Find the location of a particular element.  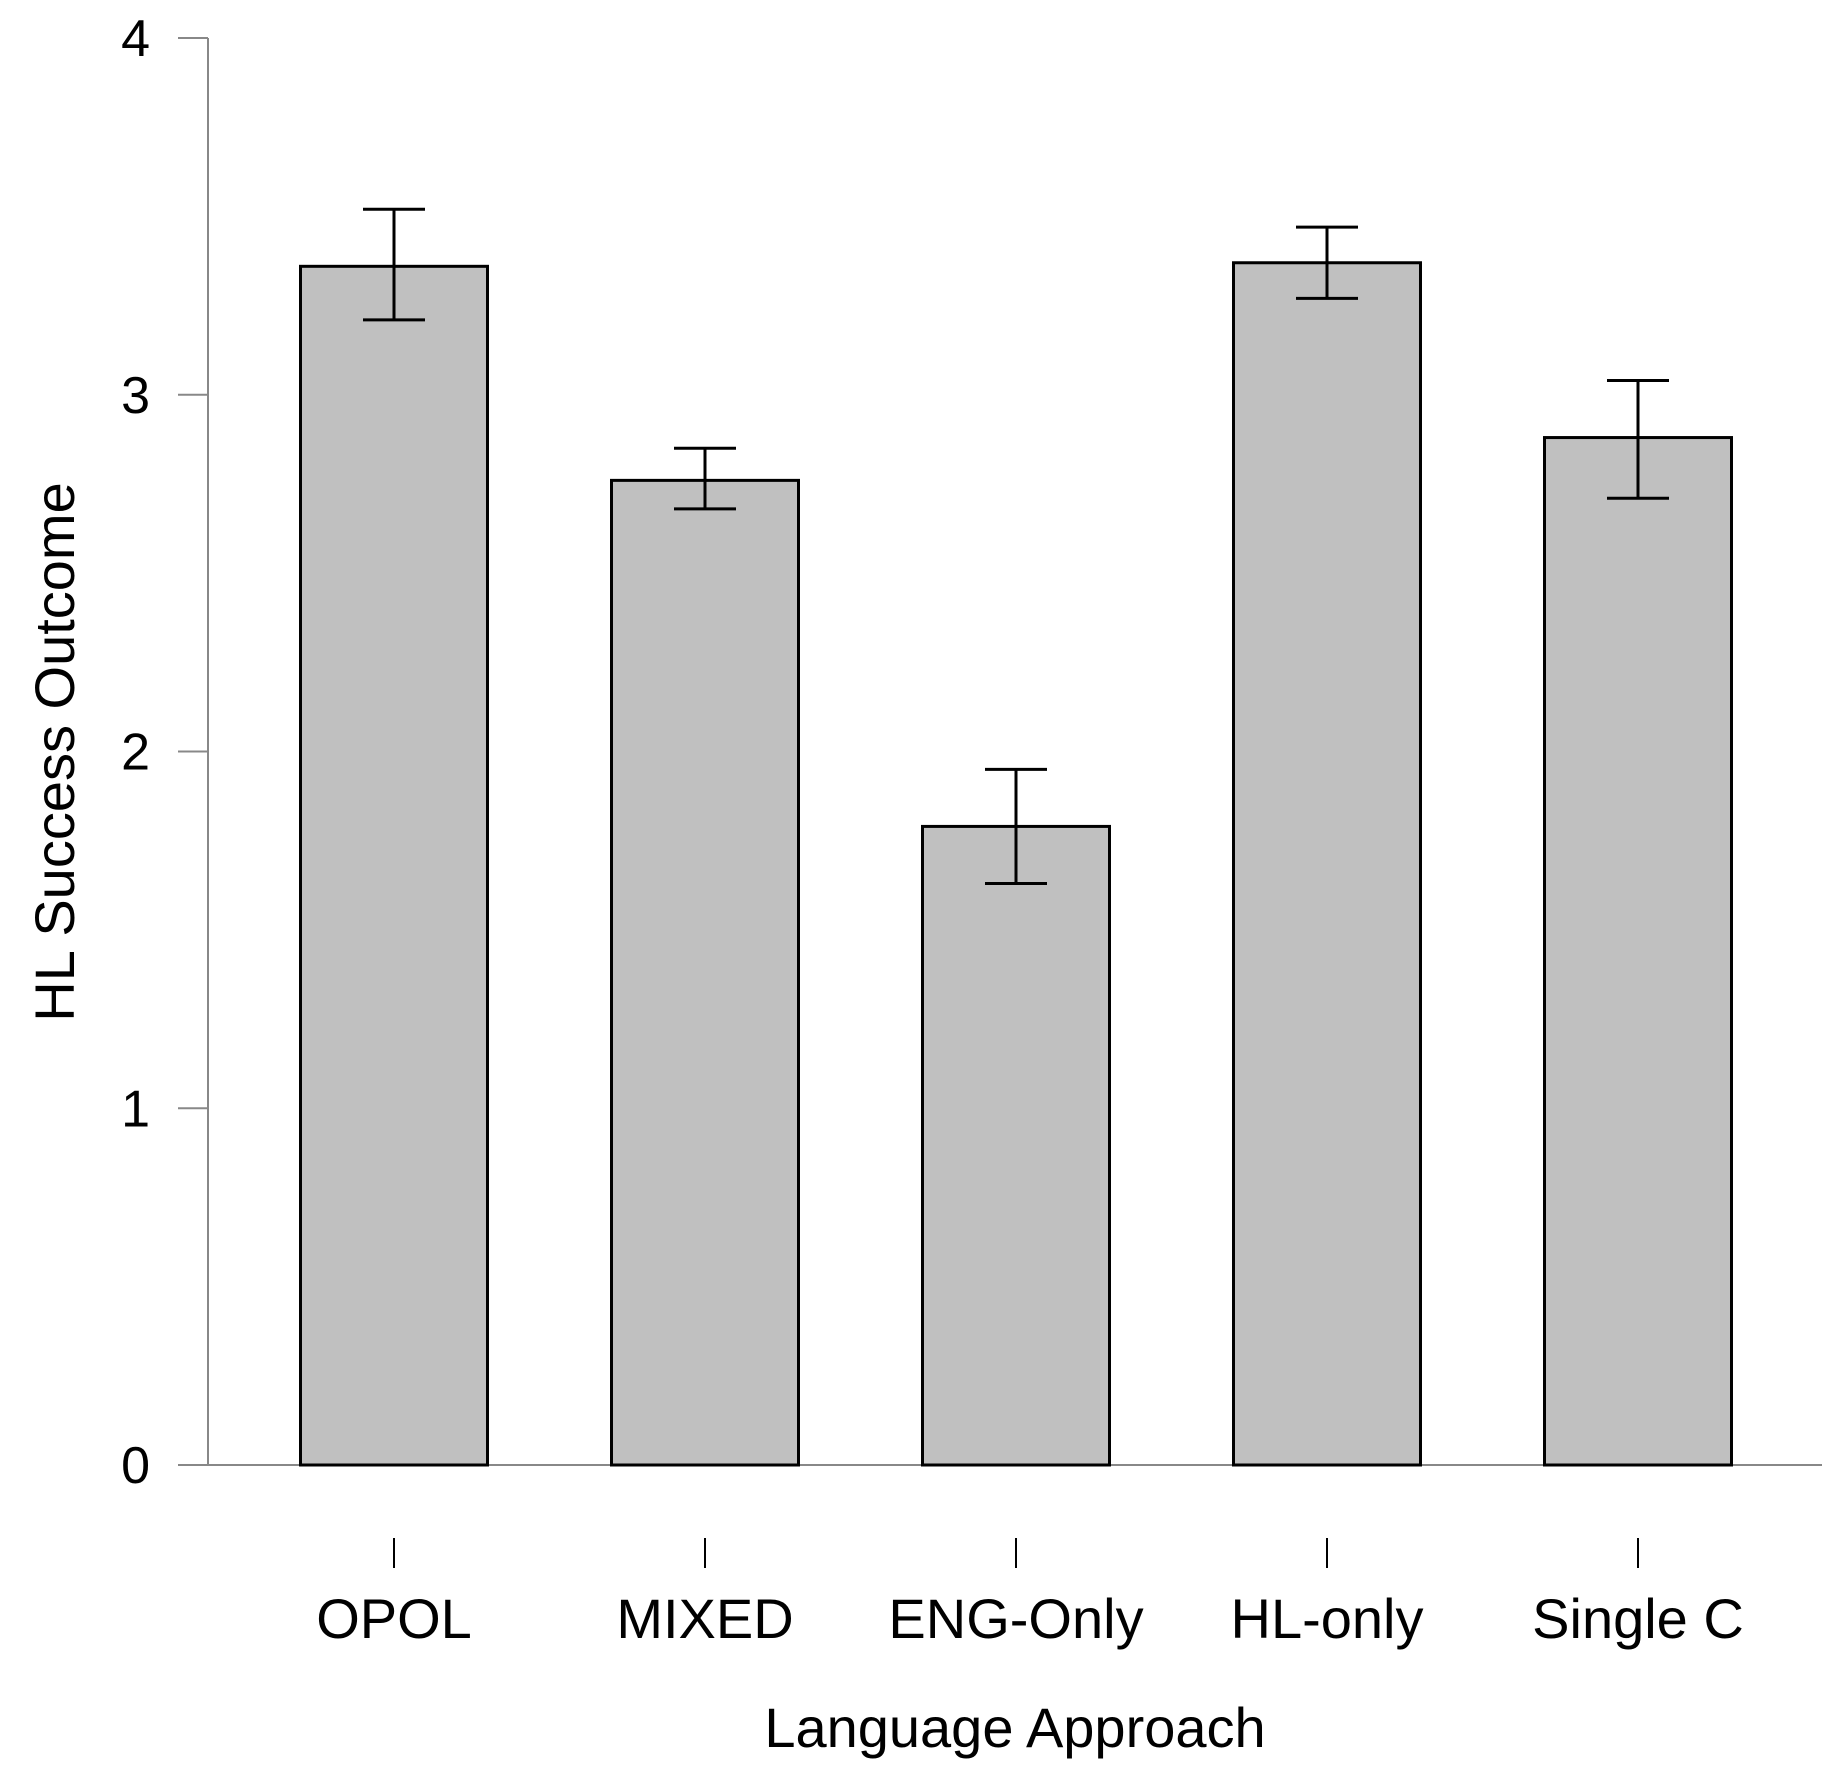

x-axis-title: Language Approach is located at coordinates (1014, 1727).